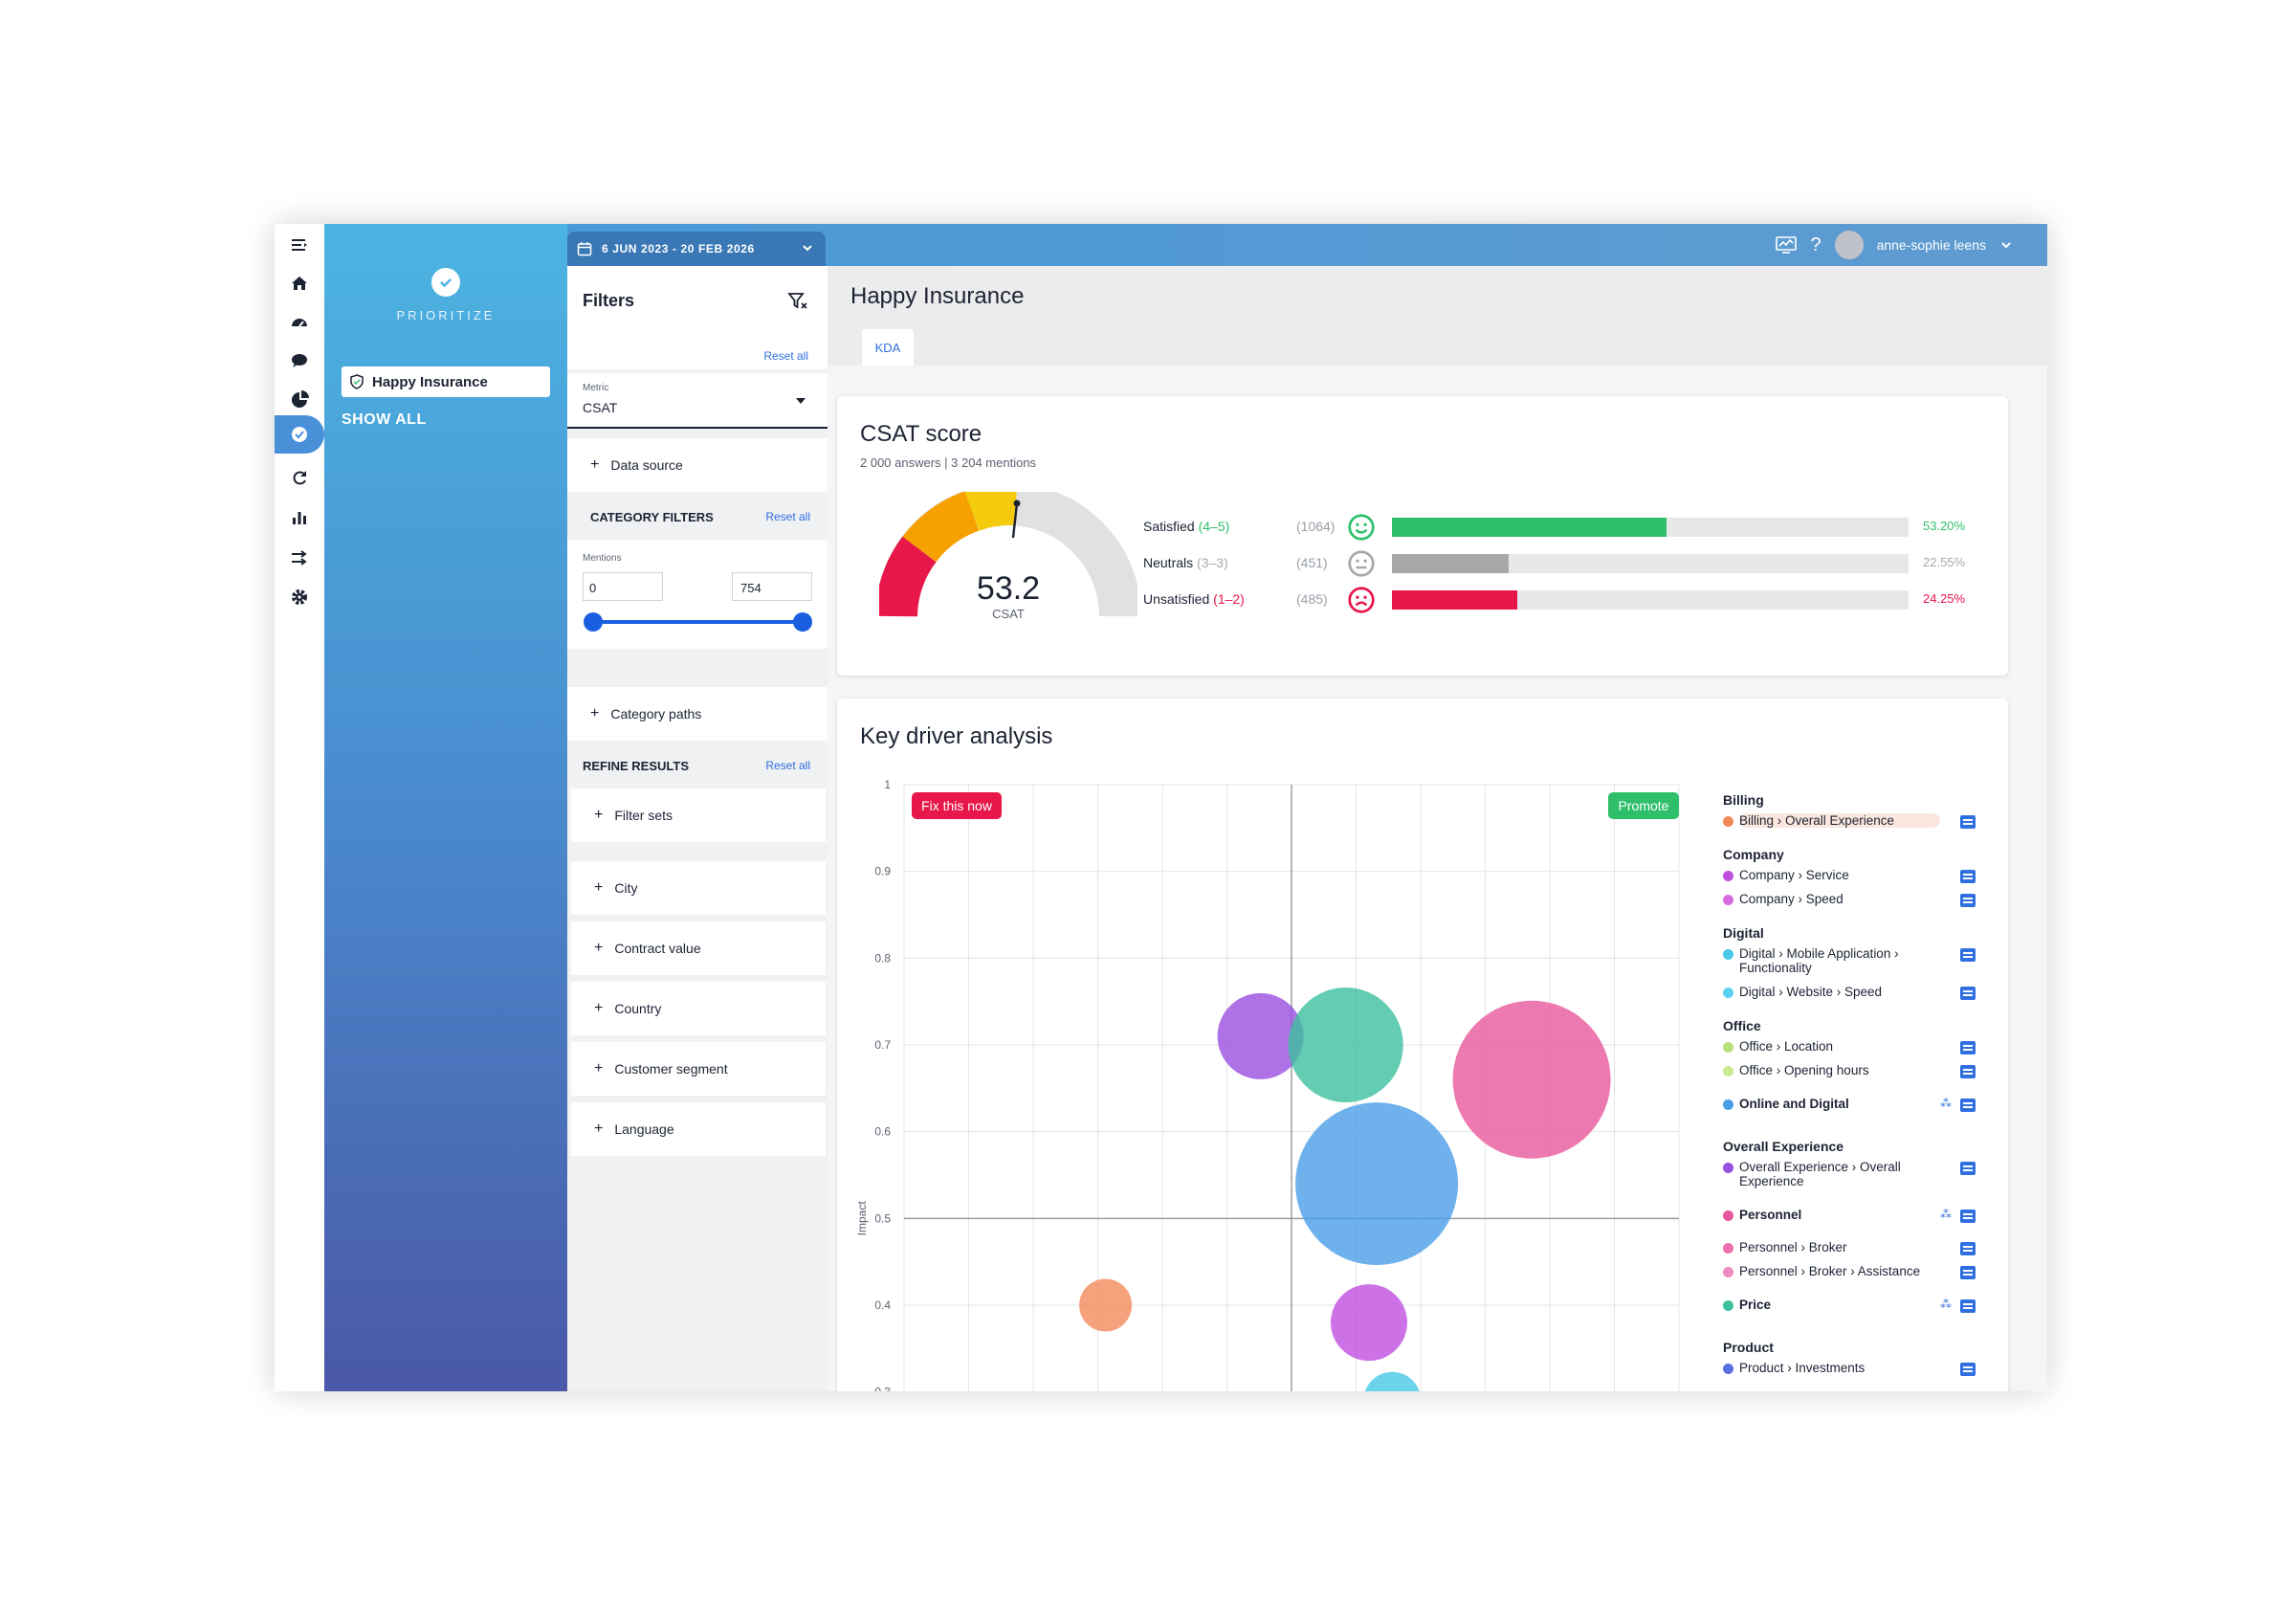 The width and height of the screenshot is (2296, 1598). I want to click on csat-row-label: Unsatisfied (1–2), so click(1194, 599).